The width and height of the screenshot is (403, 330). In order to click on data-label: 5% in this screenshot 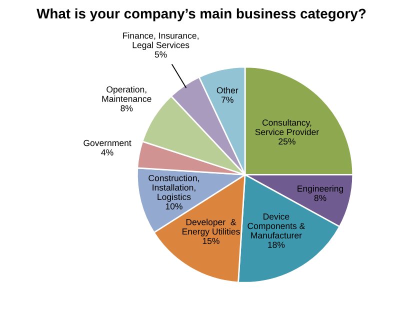, I will do `click(160, 54)`.